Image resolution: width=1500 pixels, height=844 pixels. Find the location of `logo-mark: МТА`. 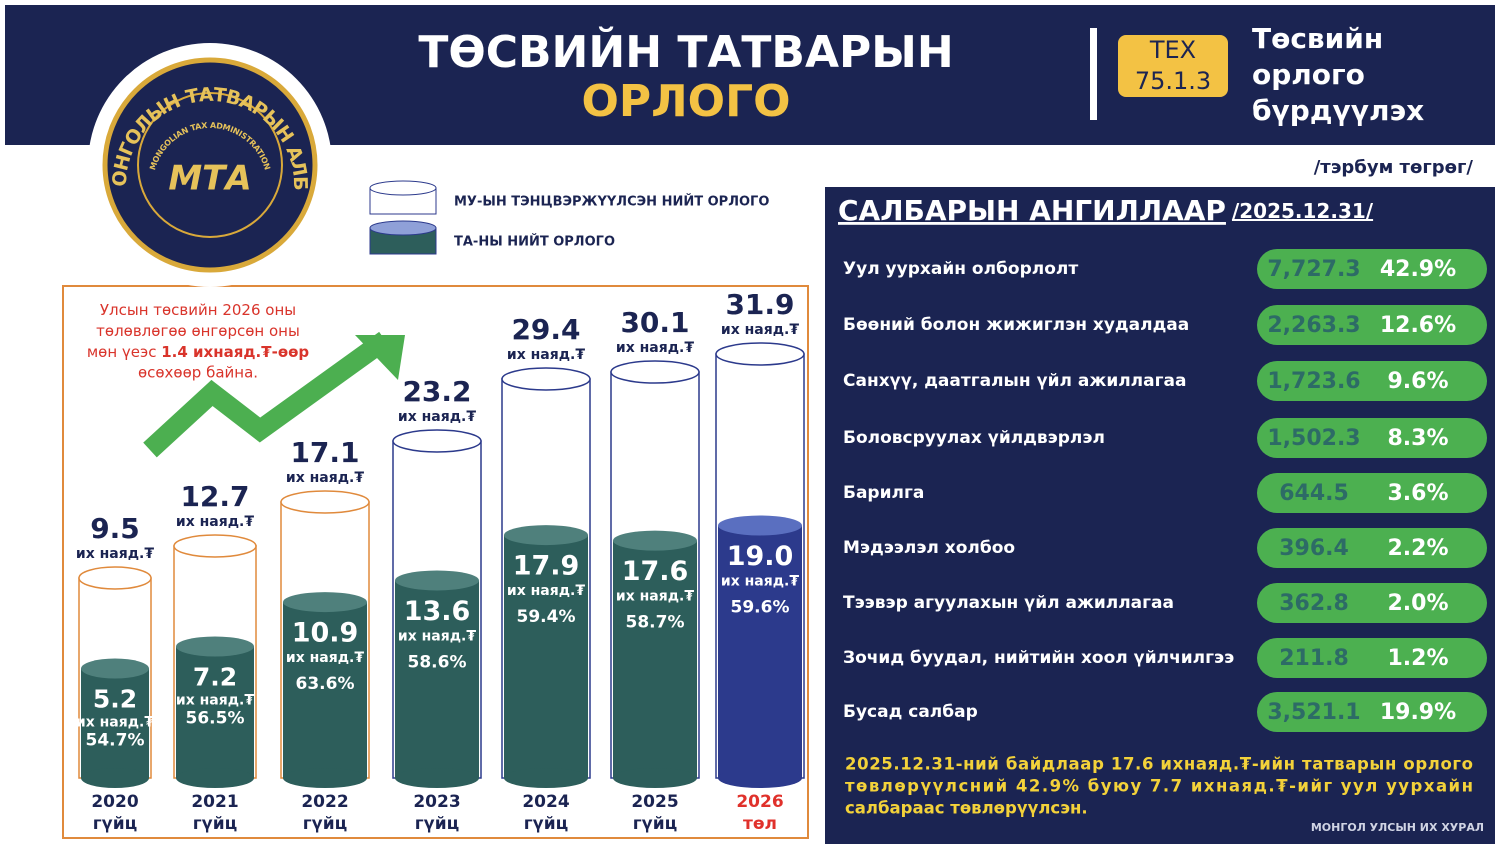

logo-mark: МТА is located at coordinates (209, 179).